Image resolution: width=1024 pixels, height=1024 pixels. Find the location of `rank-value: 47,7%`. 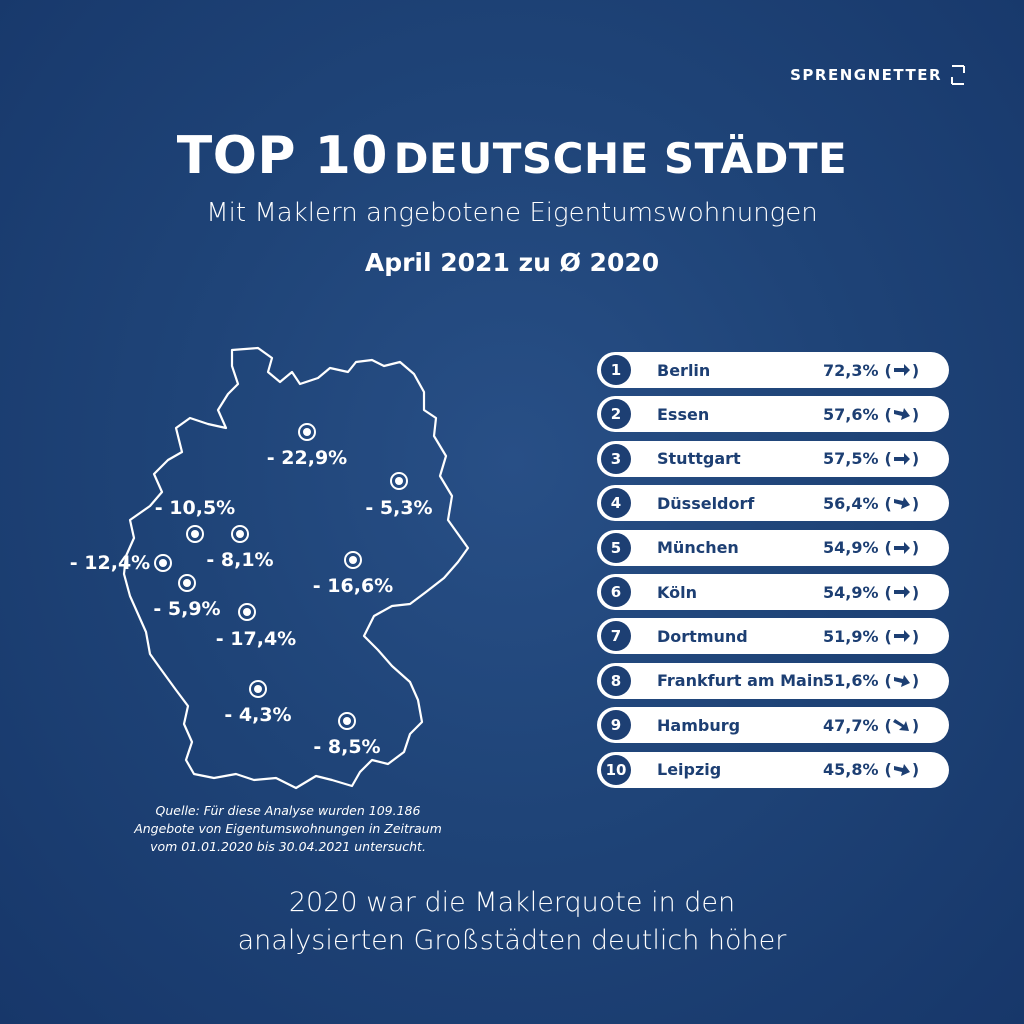

rank-value: 47,7% is located at coordinates (851, 725).